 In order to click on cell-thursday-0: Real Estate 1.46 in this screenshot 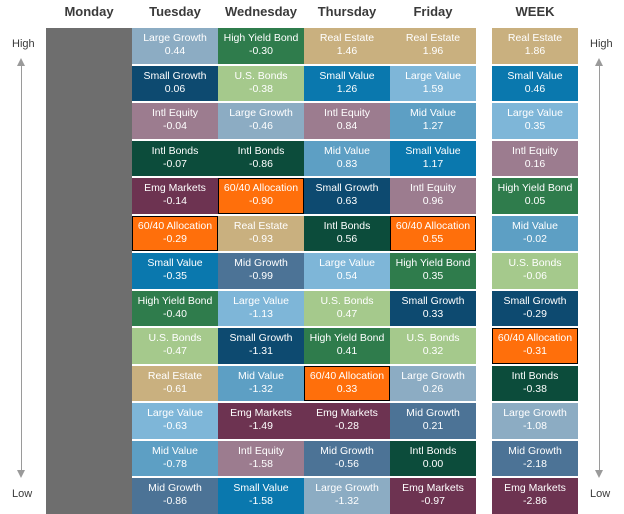, I will do `click(347, 46)`.